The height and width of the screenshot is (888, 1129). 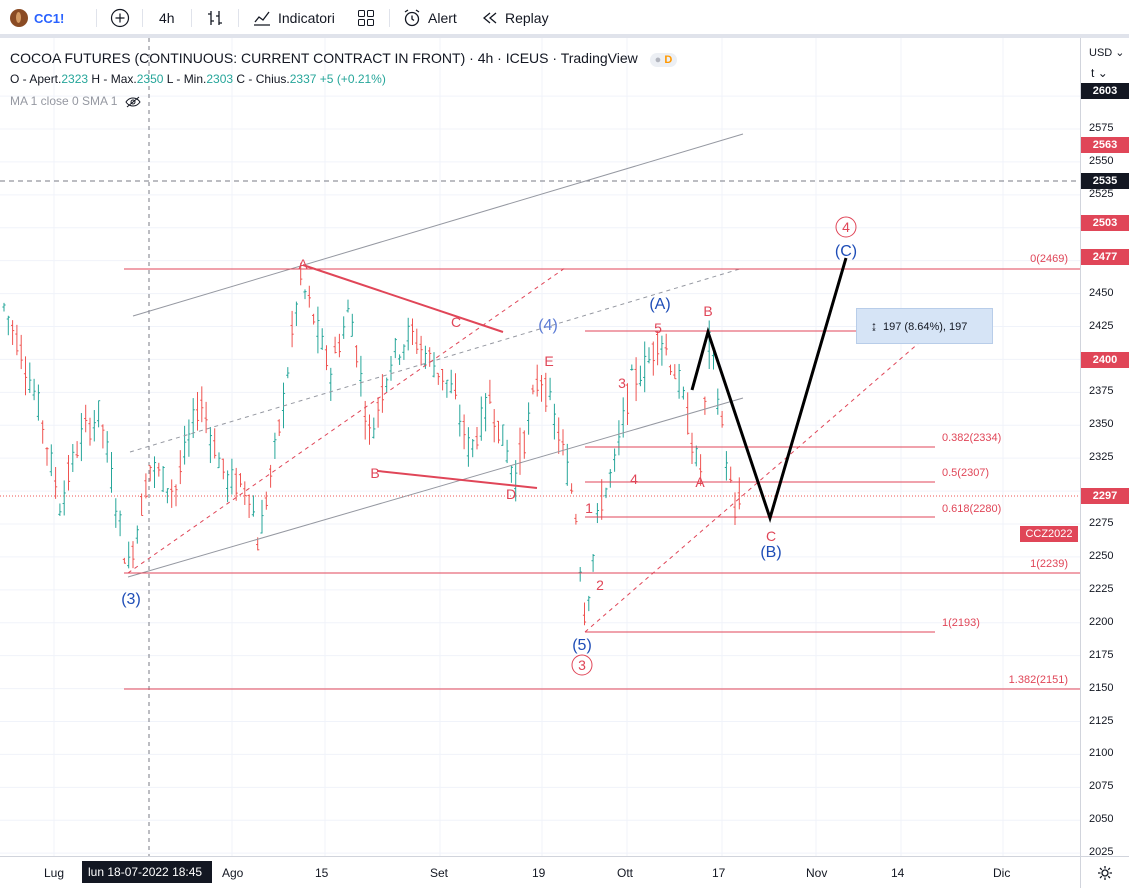 What do you see at coordinates (123, 18) in the screenshot?
I see `add-symbol-button` at bounding box center [123, 18].